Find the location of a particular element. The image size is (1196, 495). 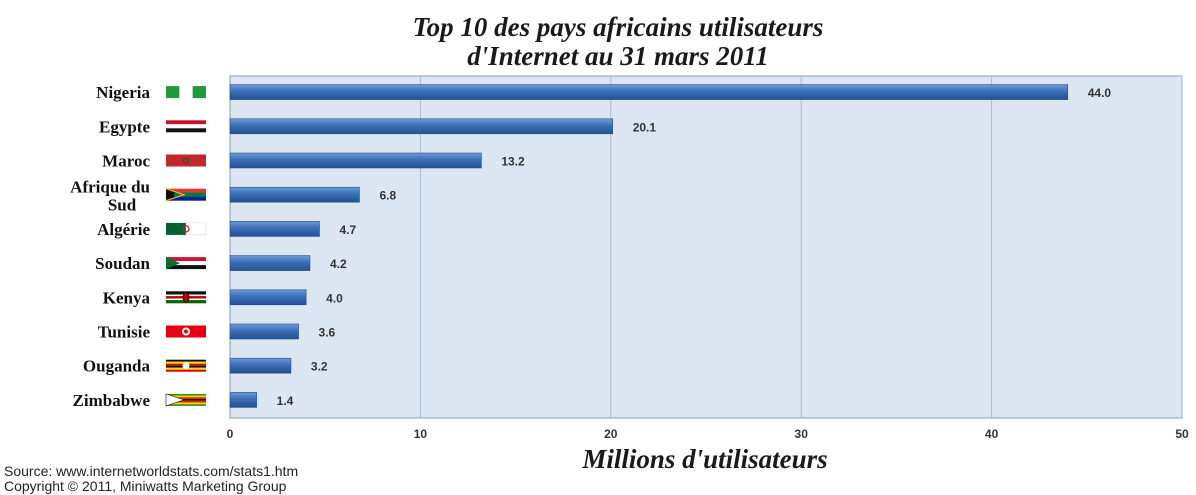

nigeria-flag-icon is located at coordinates (186, 92).